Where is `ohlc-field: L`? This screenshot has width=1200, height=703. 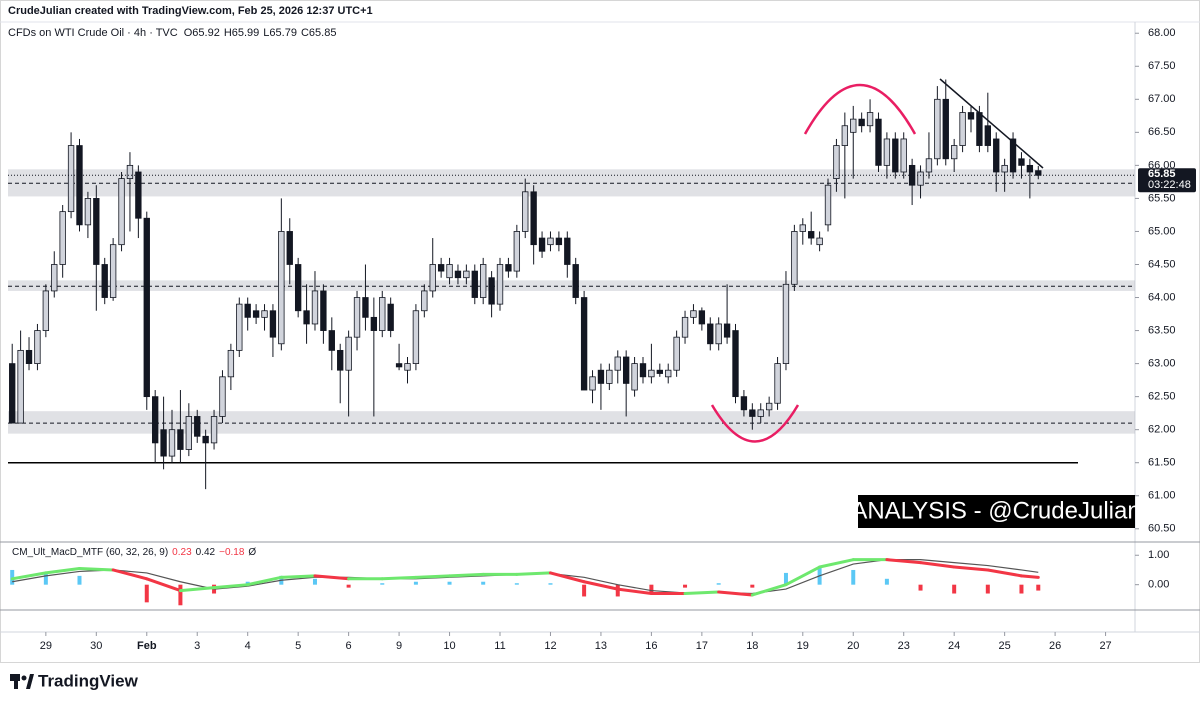 ohlc-field: L is located at coordinates (266, 33).